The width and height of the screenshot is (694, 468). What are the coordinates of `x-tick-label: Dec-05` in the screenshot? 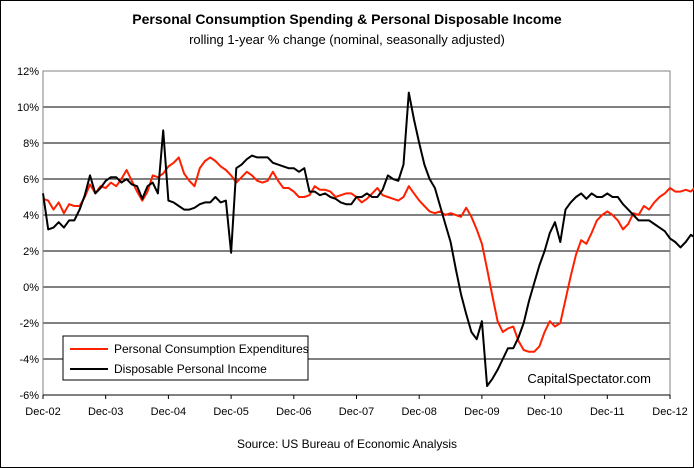 It's located at (230, 412).